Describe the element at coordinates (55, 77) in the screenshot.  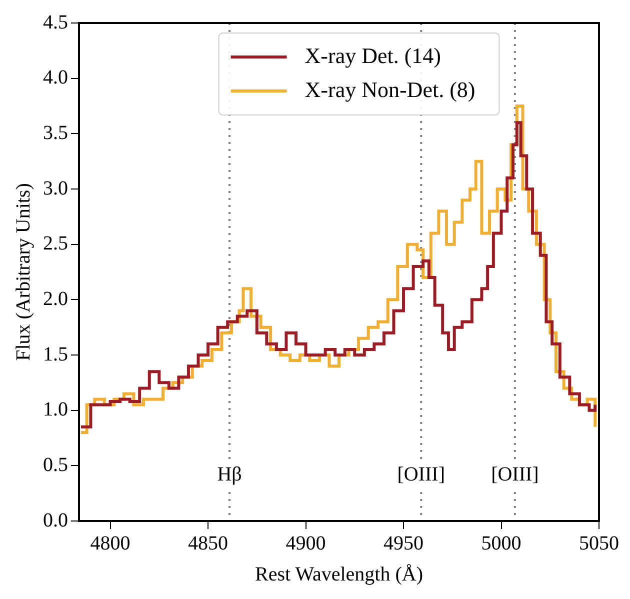
I see `y-tick-label: 4.0` at that location.